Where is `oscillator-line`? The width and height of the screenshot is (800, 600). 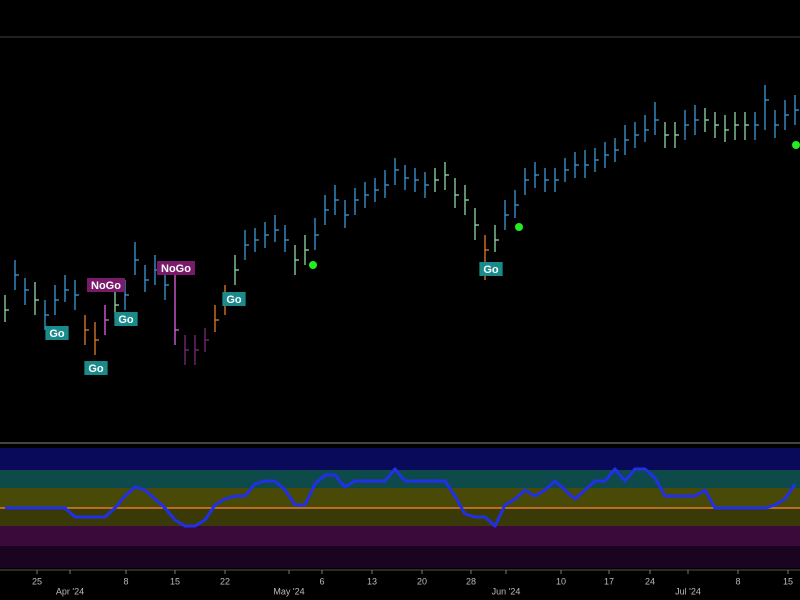
oscillator-line is located at coordinates (401, 497).